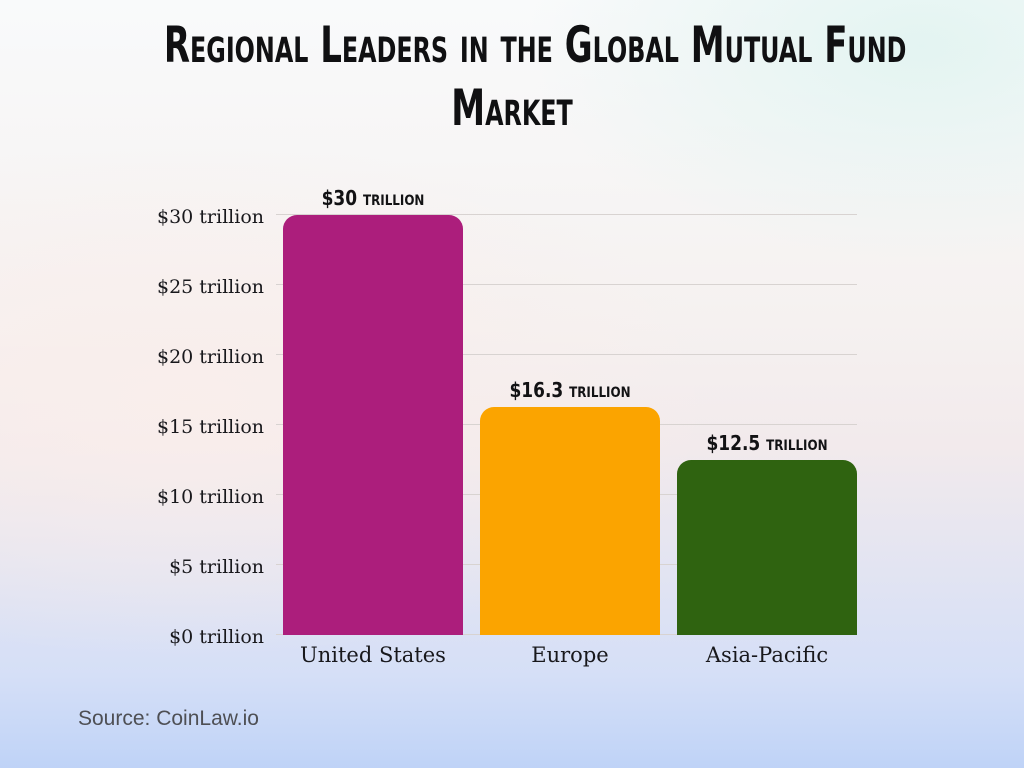  I want to click on source-credit: Source: CoinLaw.io, so click(168, 718).